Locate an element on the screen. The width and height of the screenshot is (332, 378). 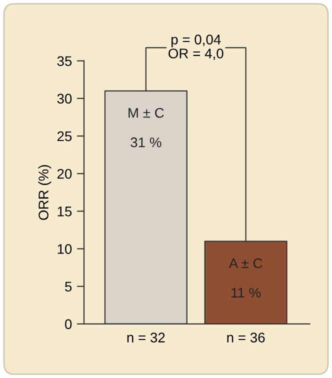
y-tick-label: 25 is located at coordinates (64, 136).